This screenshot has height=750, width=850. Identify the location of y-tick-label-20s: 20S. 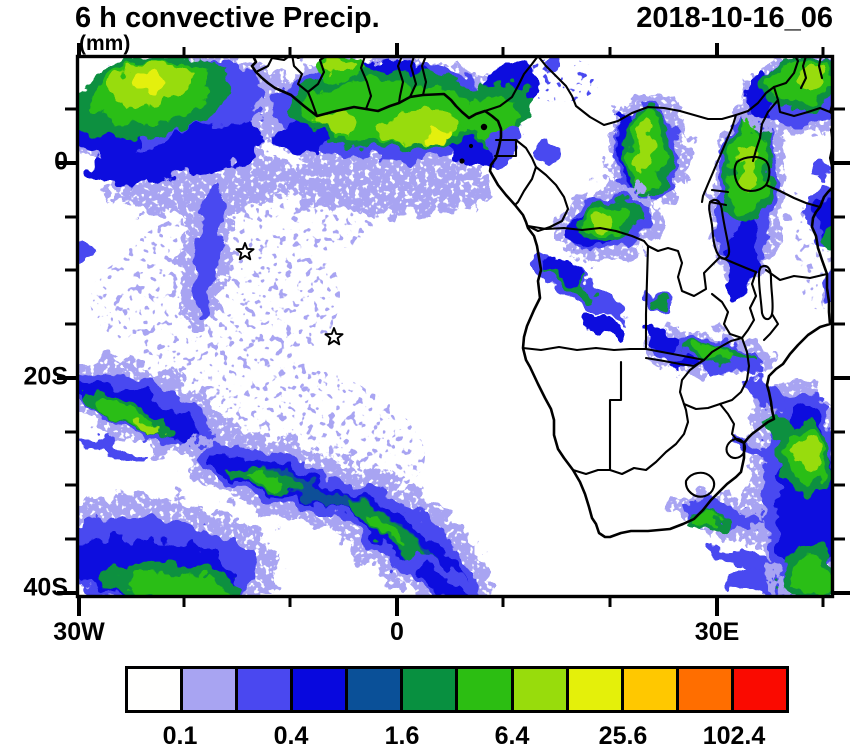
(45, 376).